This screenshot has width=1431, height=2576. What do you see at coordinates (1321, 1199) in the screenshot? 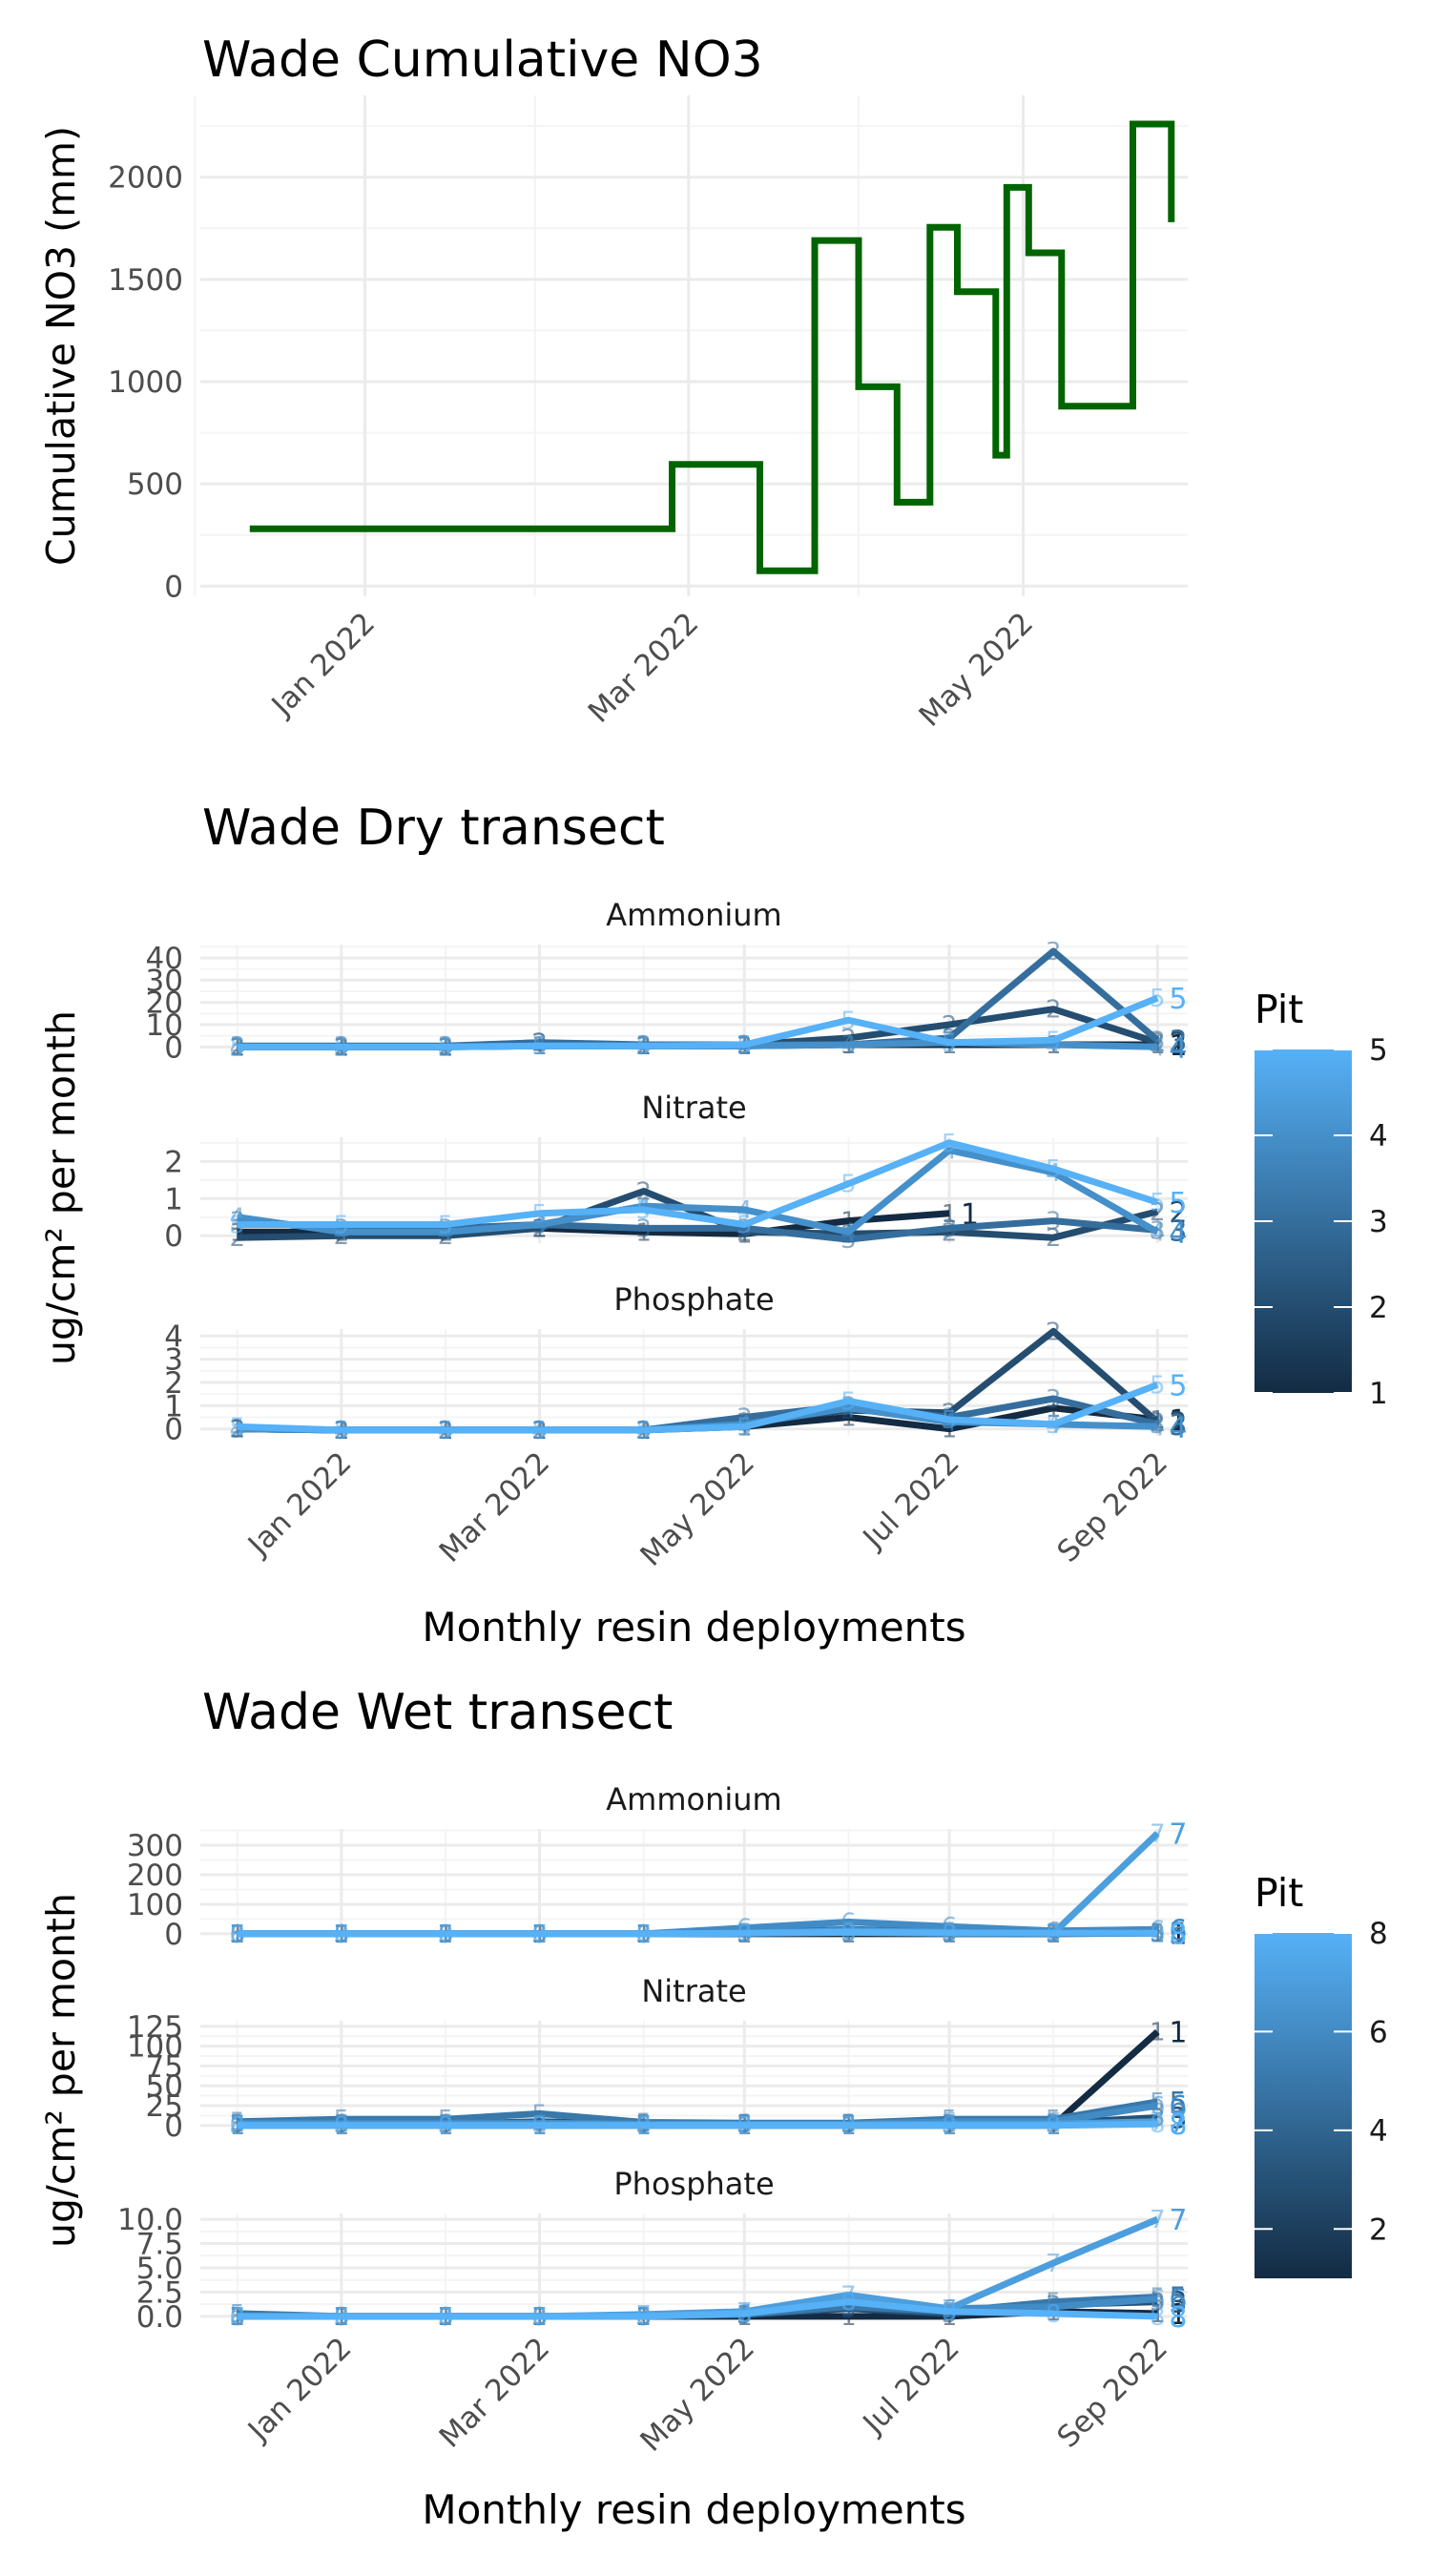
I see `pit-legend: Pit 1 2 3 4 5` at bounding box center [1321, 1199].